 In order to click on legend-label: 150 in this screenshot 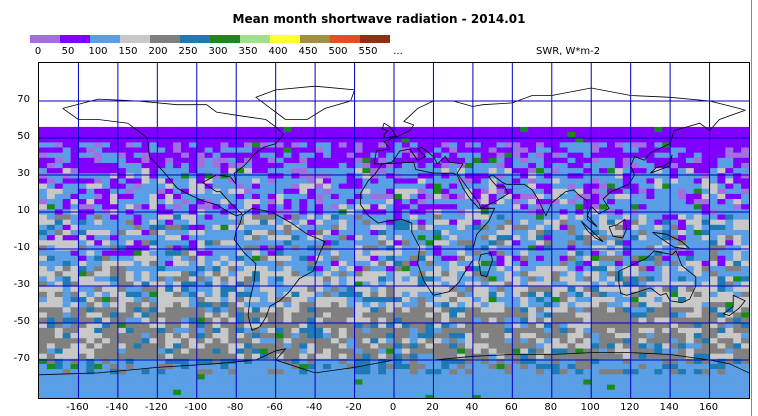, I will do `click(128, 51)`.